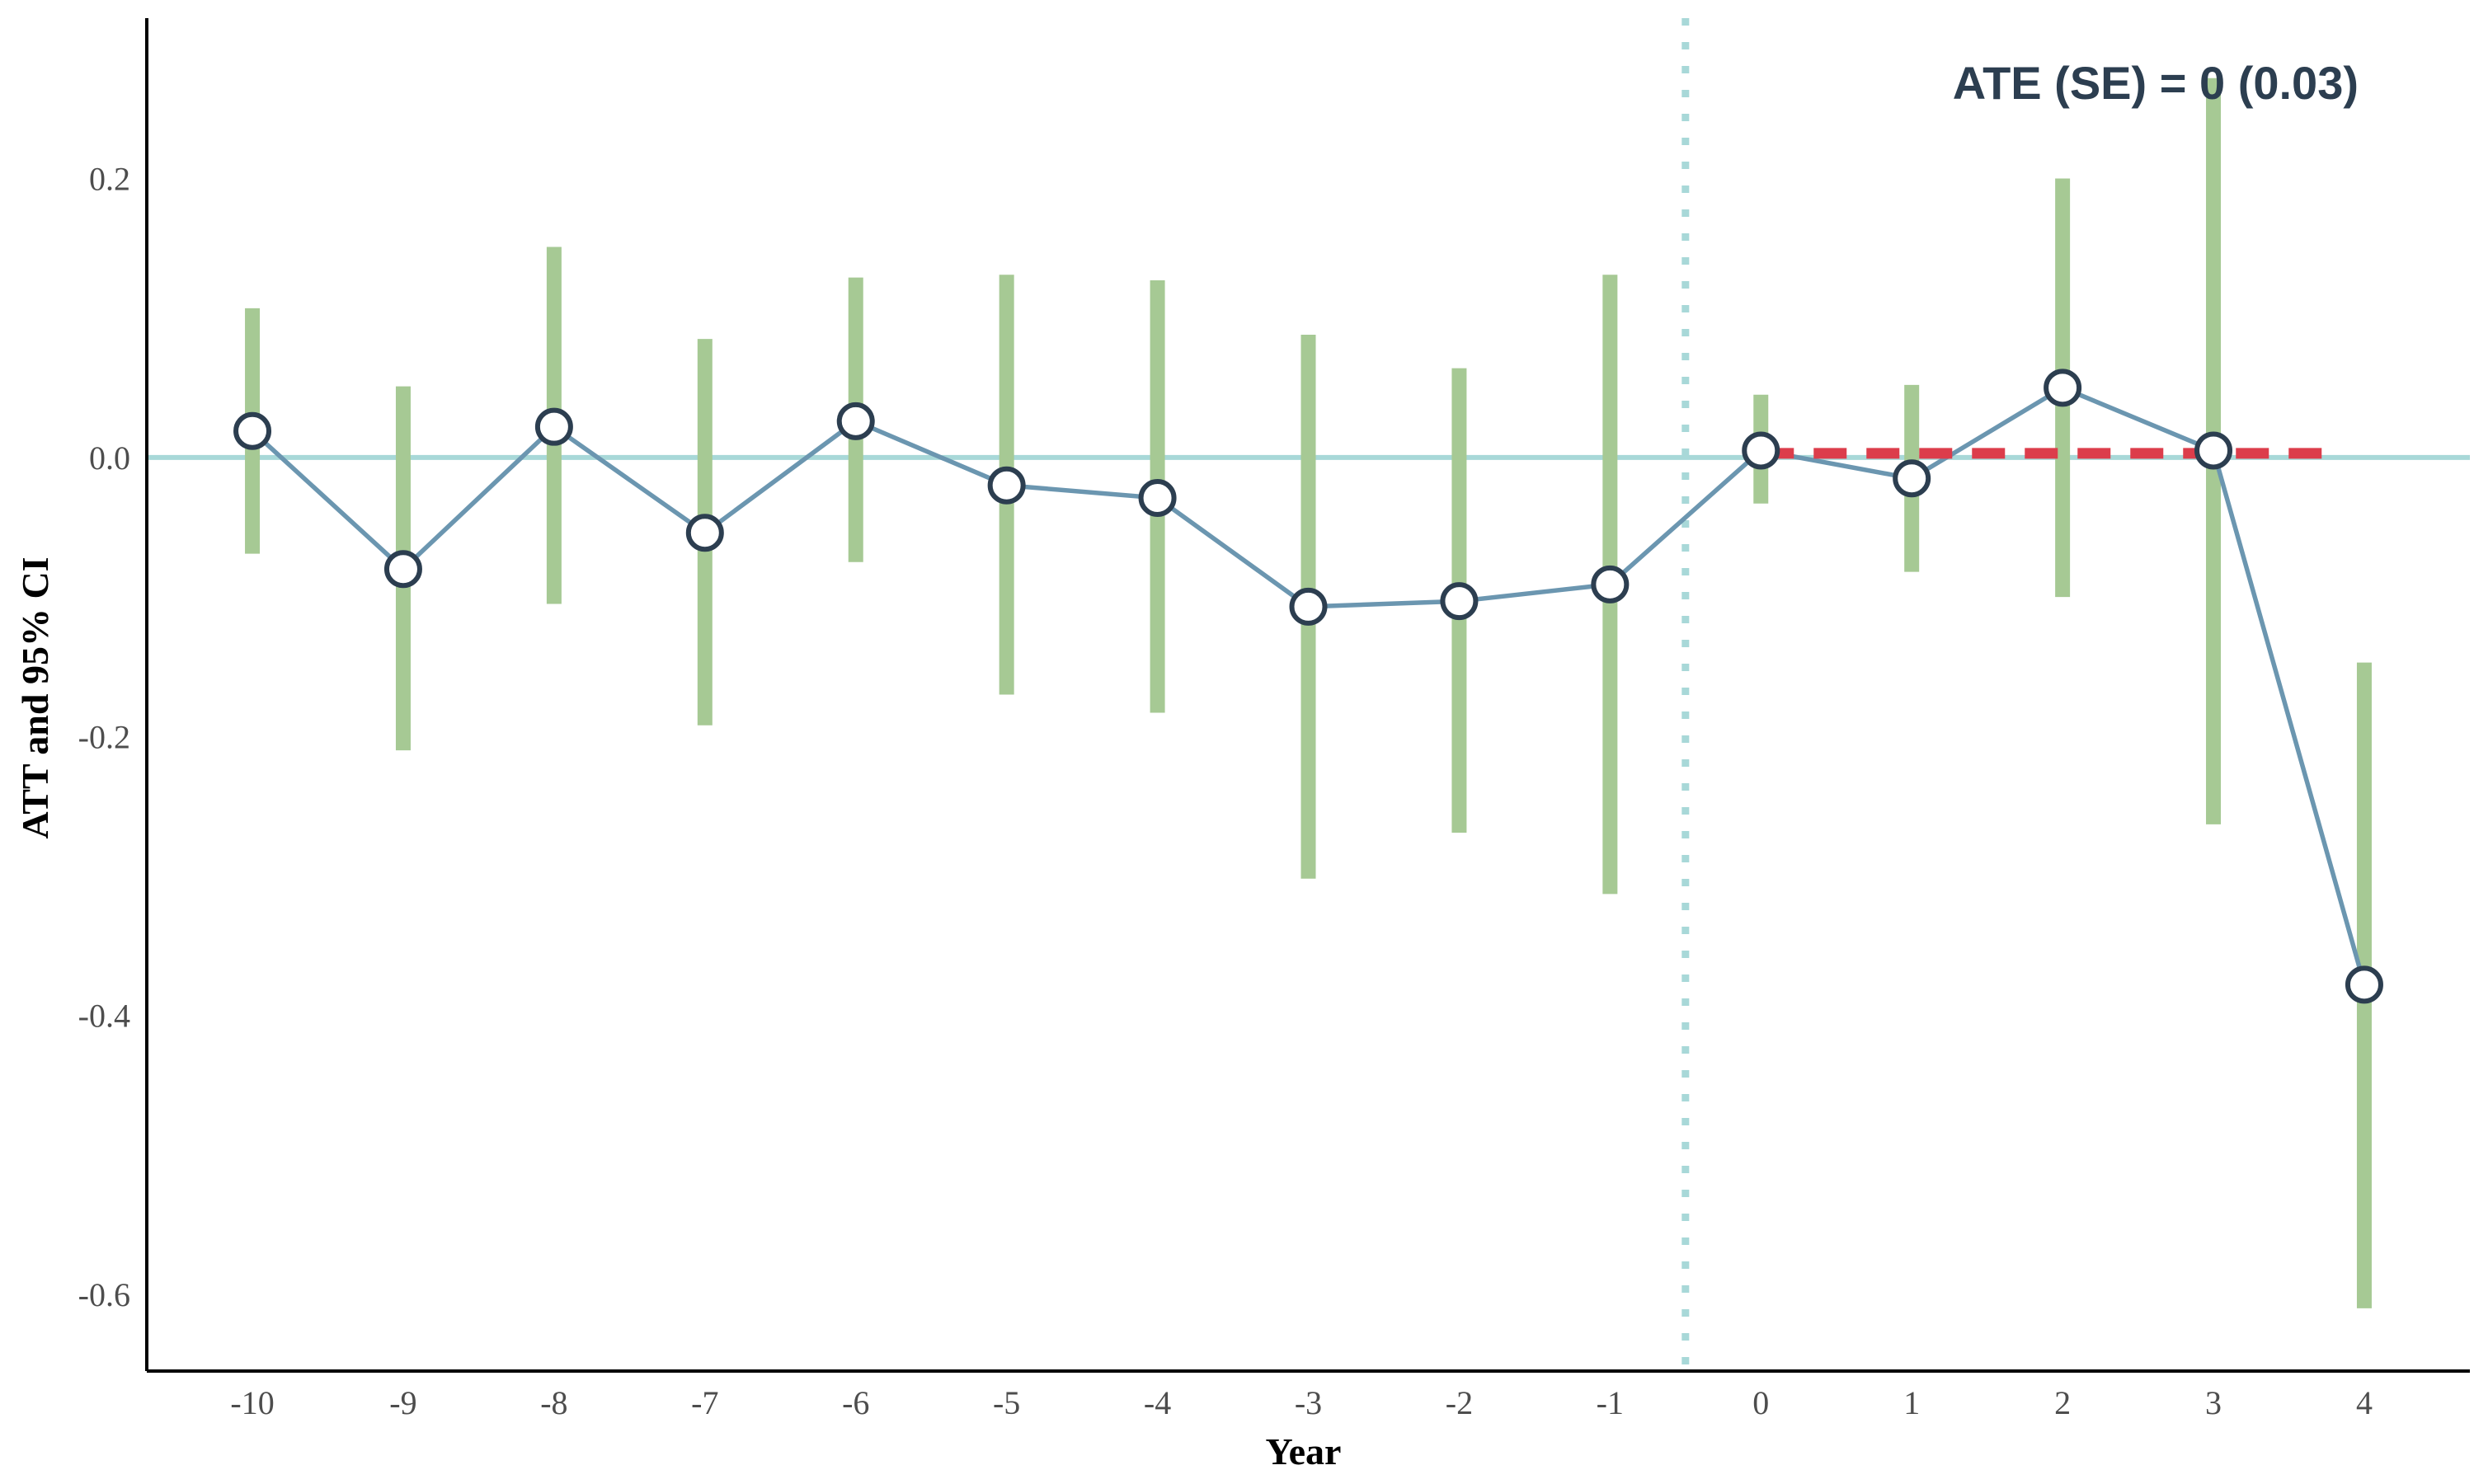  What do you see at coordinates (1760, 1402) in the screenshot?
I see `x-tick-label: 0` at bounding box center [1760, 1402].